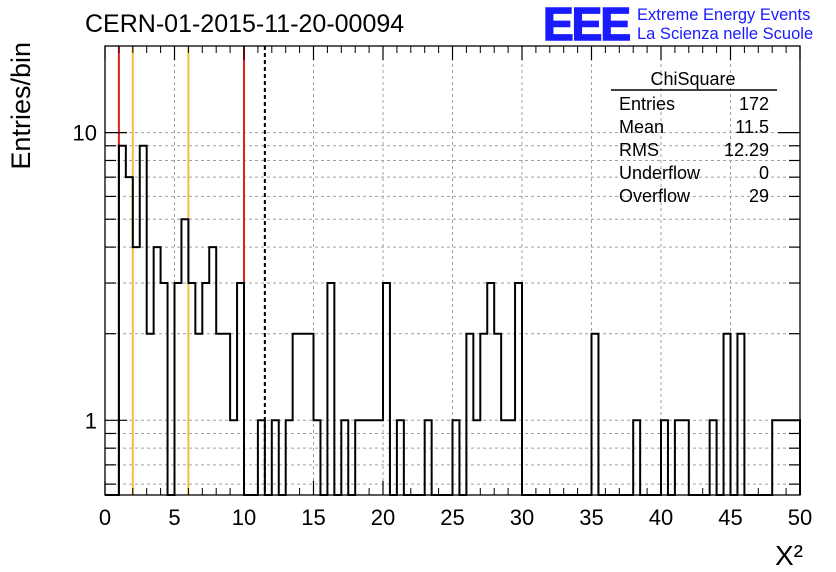 The image size is (836, 572). Describe the element at coordinates (105, 517) in the screenshot. I see `x-tick-label: 0` at that location.